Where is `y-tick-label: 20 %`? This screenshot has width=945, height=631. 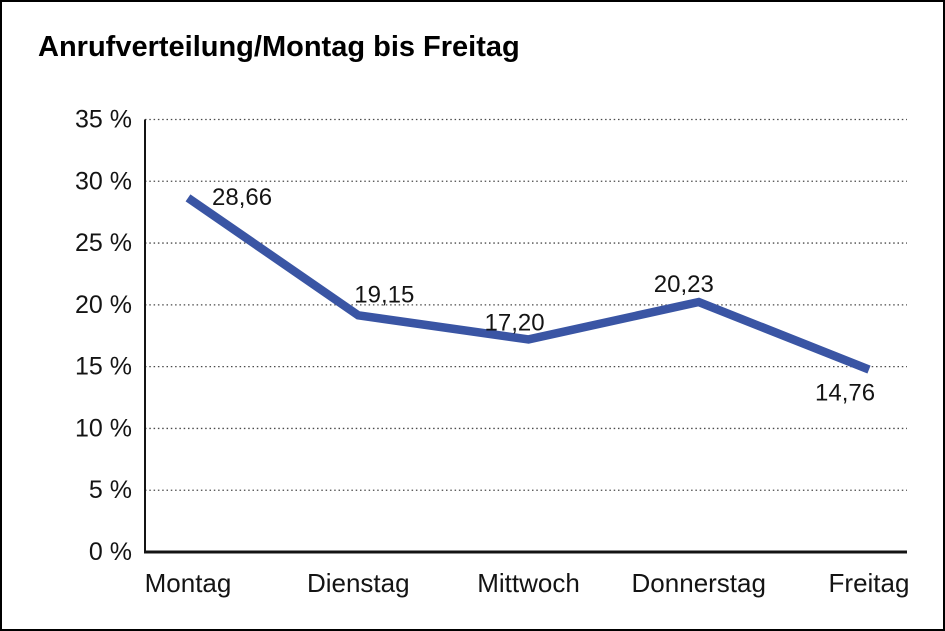
y-tick-label: 20 % is located at coordinates (103, 305).